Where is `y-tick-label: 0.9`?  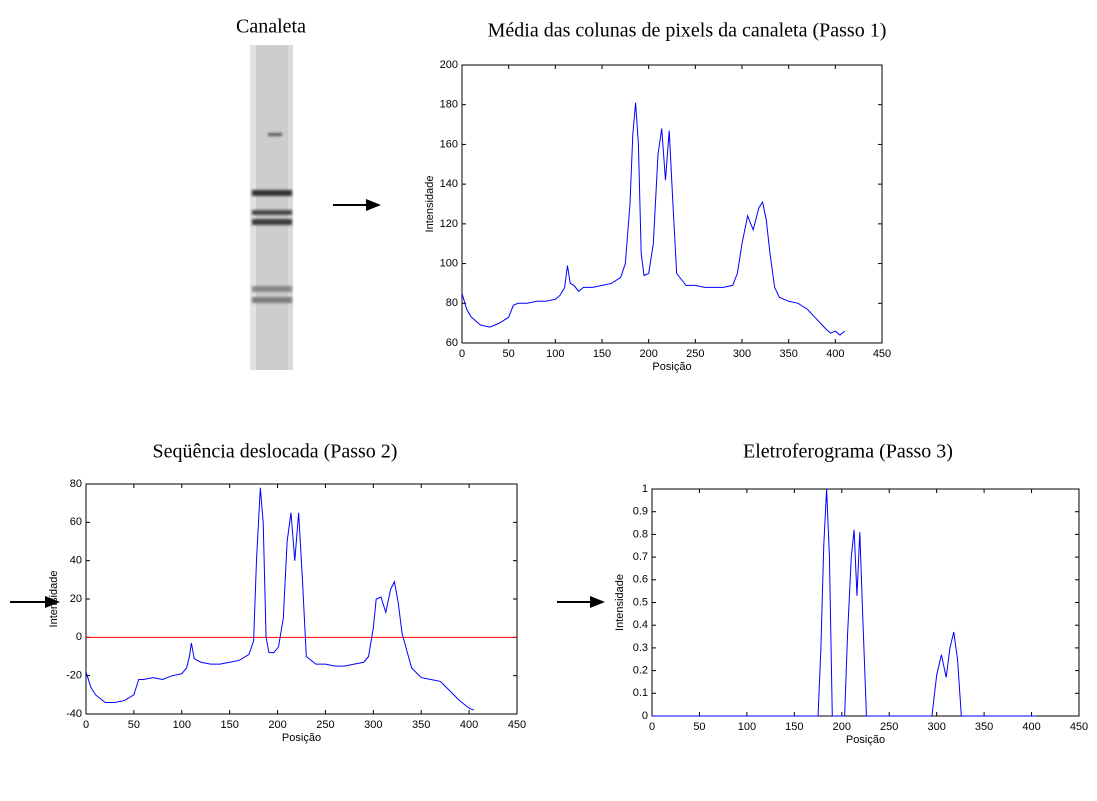
y-tick-label: 0.9 is located at coordinates (640, 512).